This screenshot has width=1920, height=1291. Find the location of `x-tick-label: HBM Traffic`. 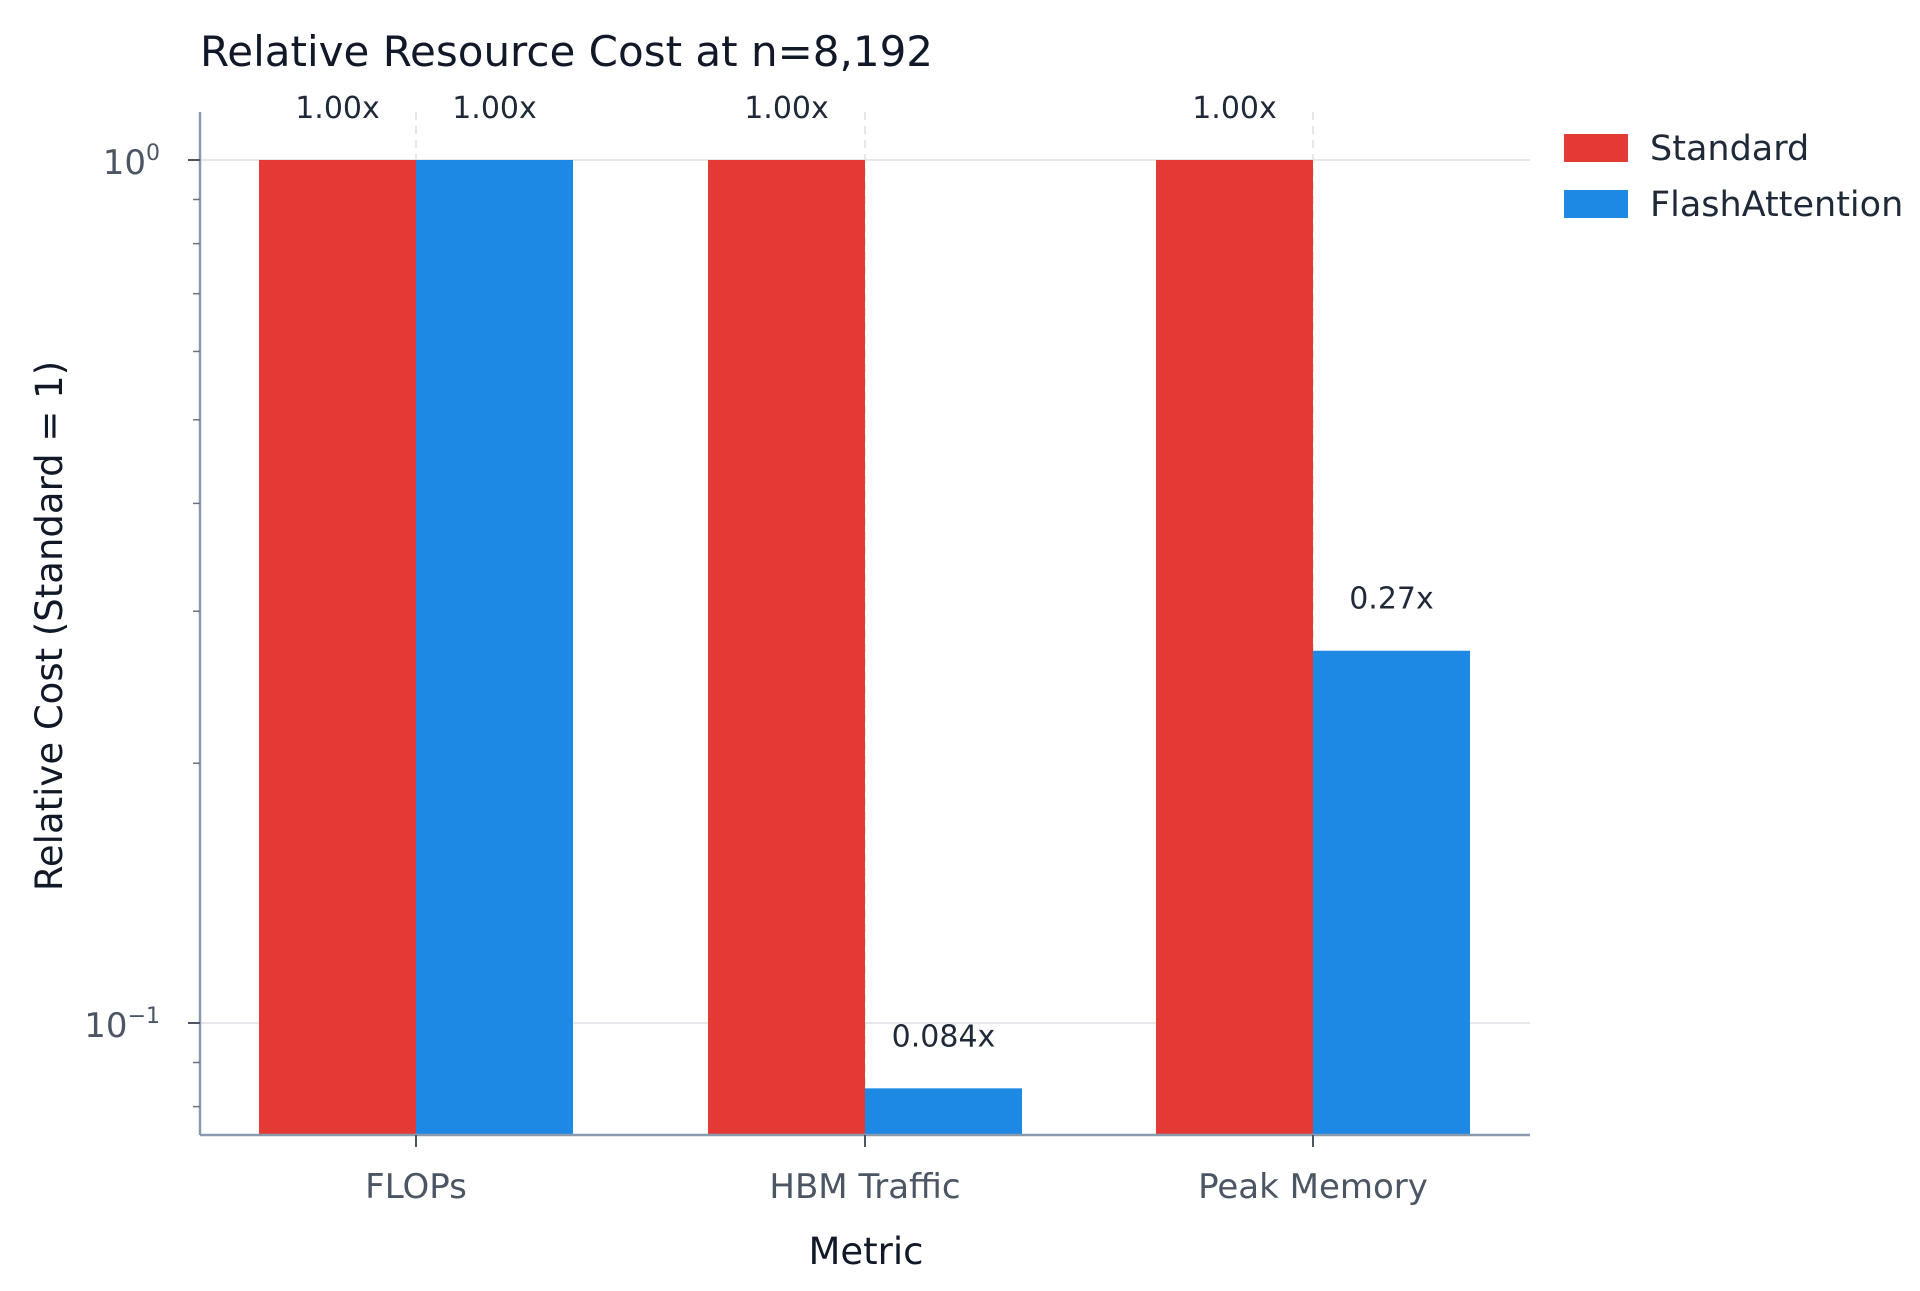

x-tick-label: HBM Traffic is located at coordinates (864, 1187).